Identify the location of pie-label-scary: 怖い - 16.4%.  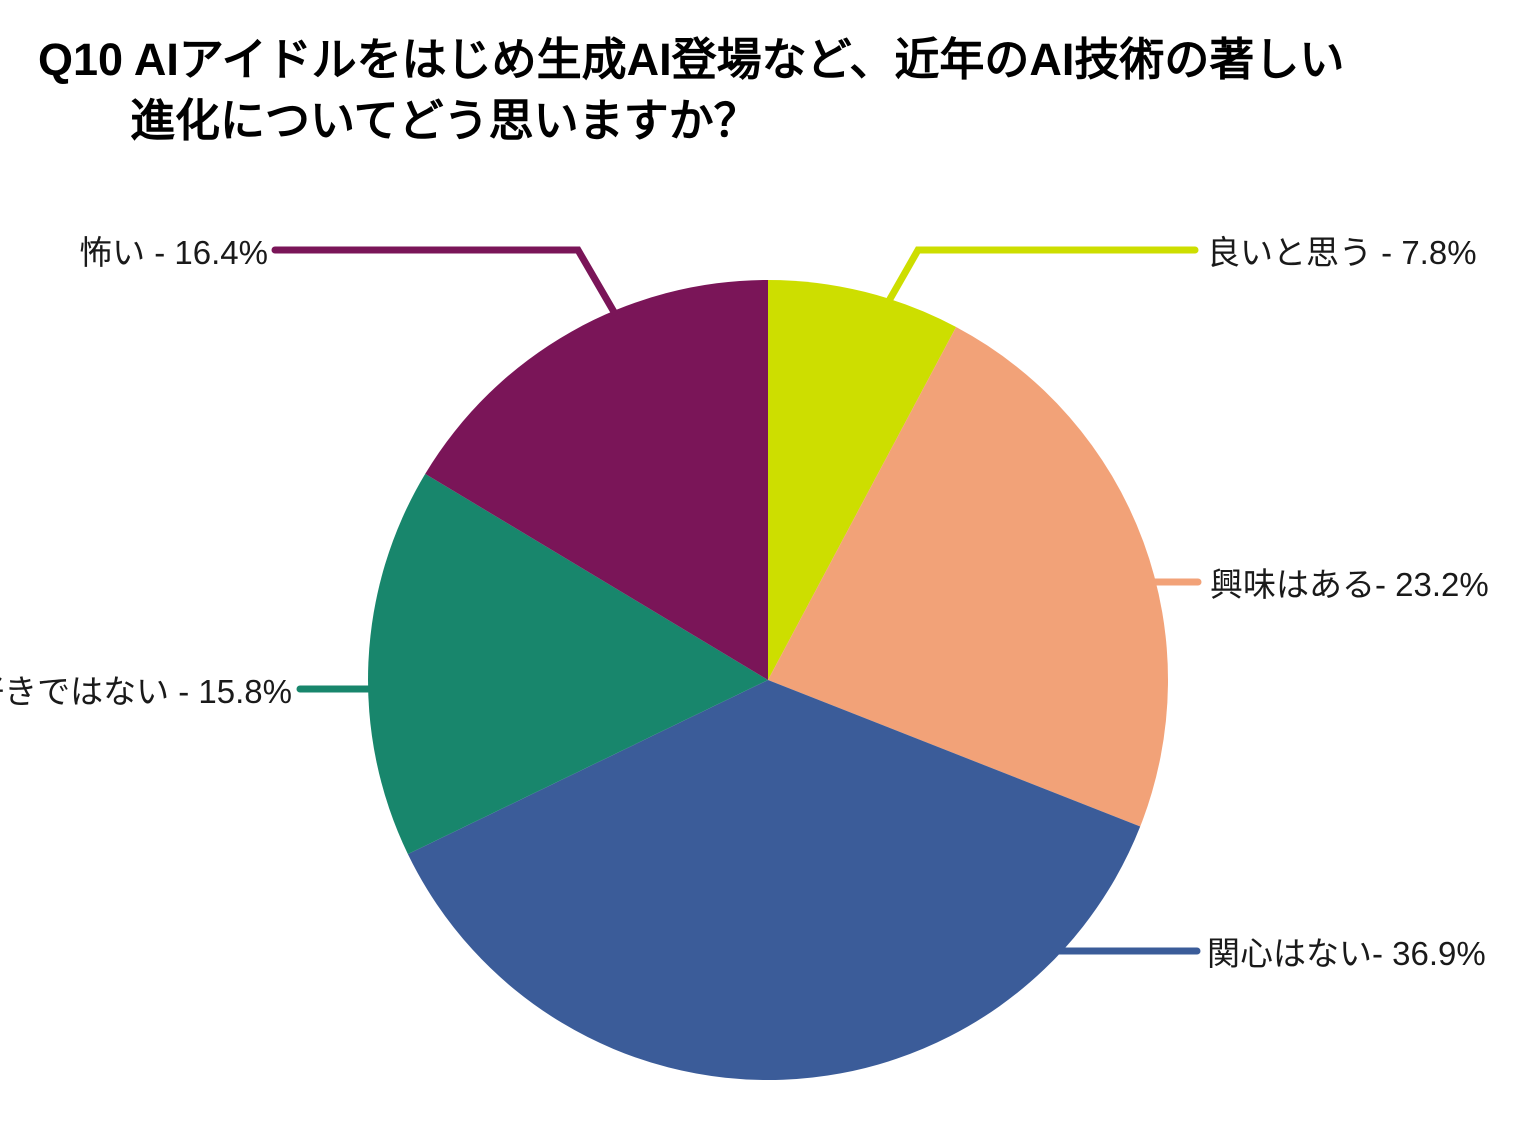
(173, 252).